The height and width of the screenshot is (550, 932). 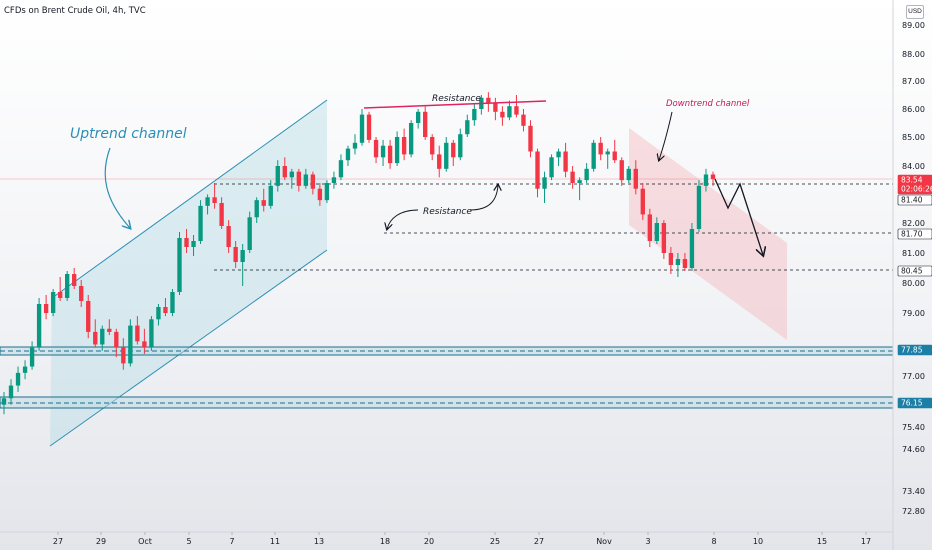 I want to click on price-label-current: 83.54, so click(x=914, y=180).